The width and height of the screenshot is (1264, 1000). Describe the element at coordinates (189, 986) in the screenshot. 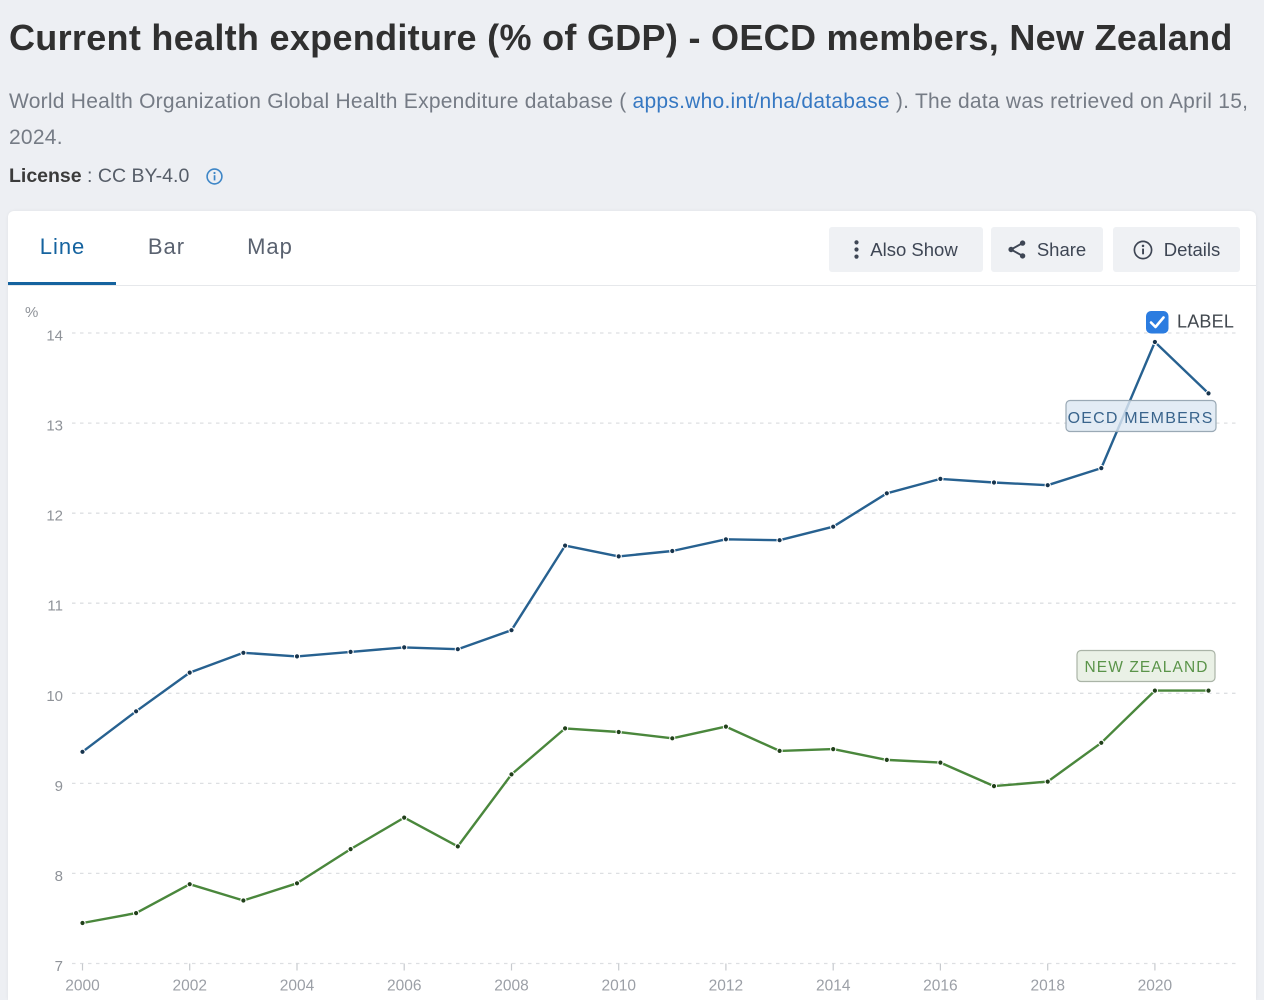

I see `svg-text: 2002` at that location.